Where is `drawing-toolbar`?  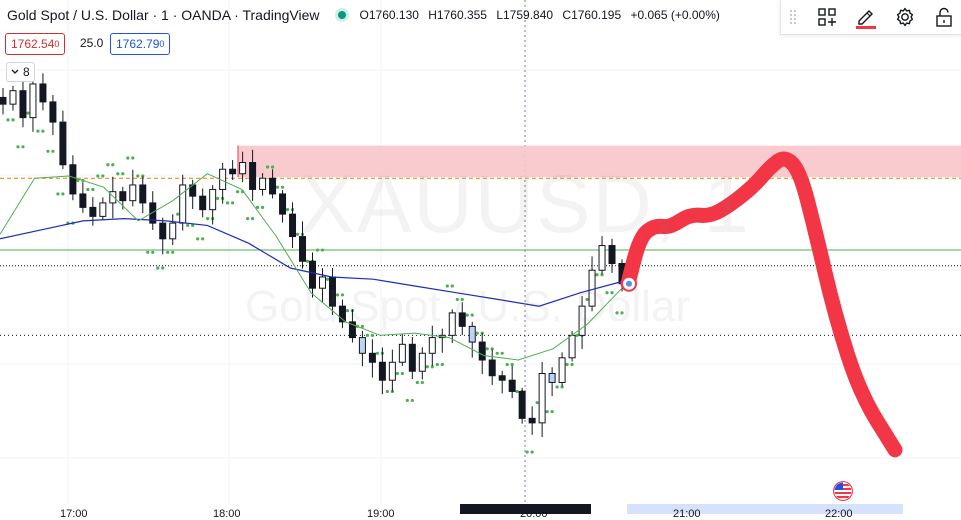 drawing-toolbar is located at coordinates (870, 17).